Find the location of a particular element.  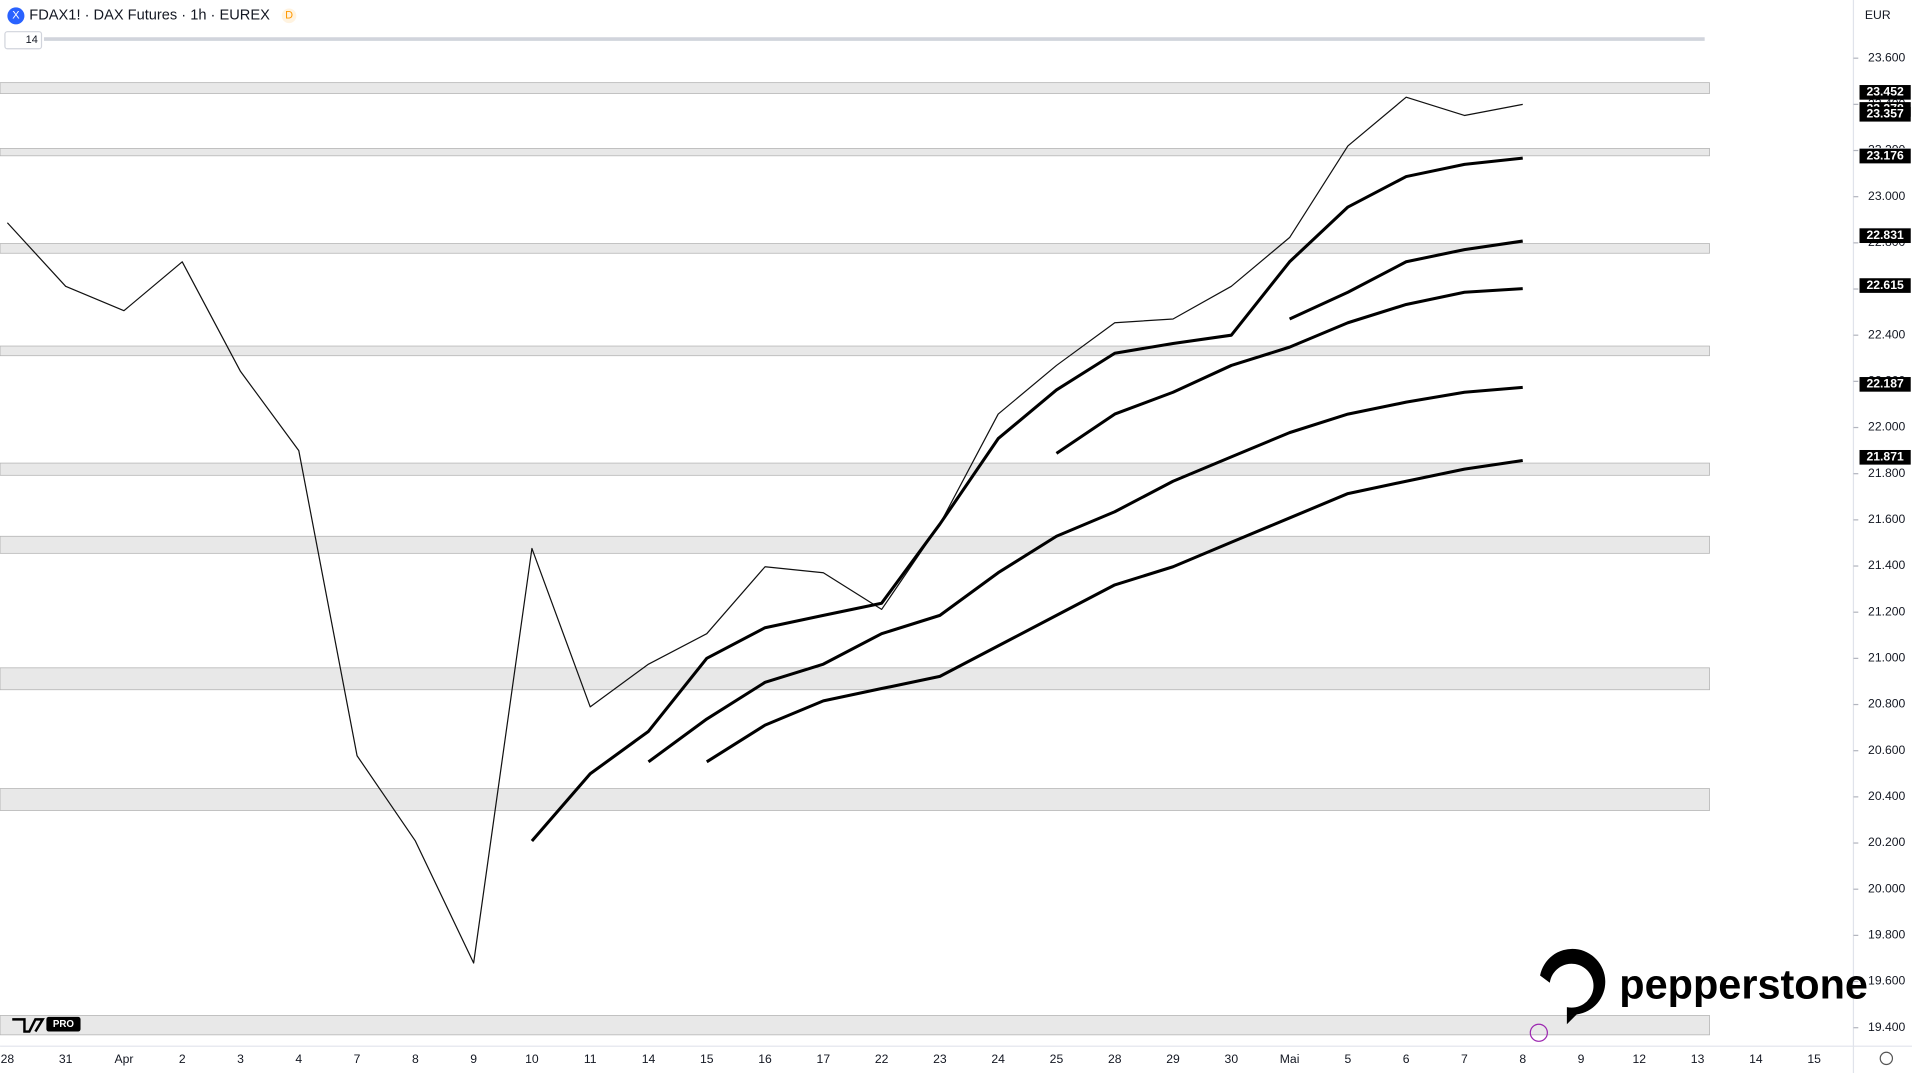

brand-name: pepperstone is located at coordinates (1743, 984).